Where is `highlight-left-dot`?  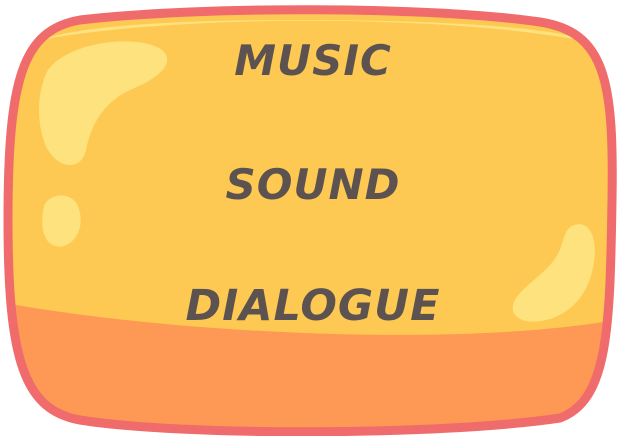
highlight-left-dot is located at coordinates (61, 221).